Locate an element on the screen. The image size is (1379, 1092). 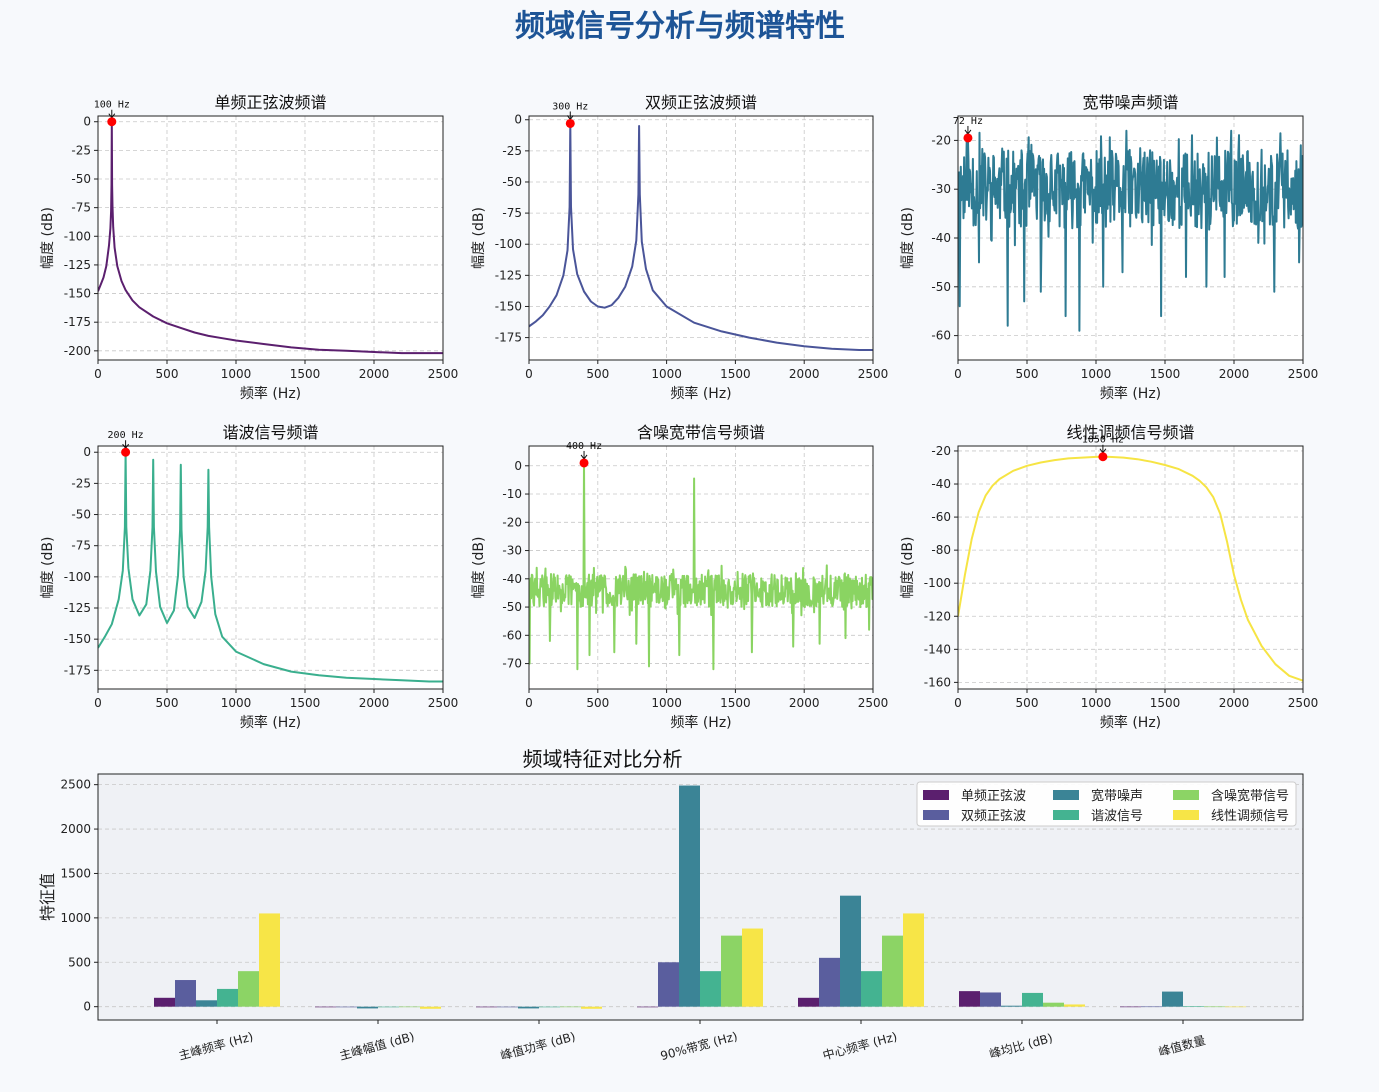
subplot-title: 含噪宽带信号频谱 is located at coordinates (701, 432).